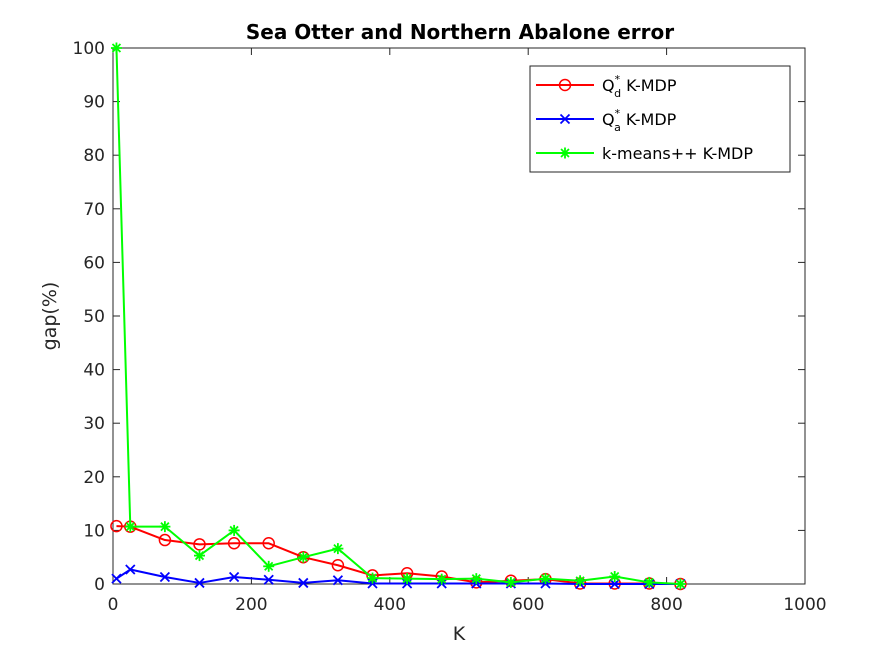 This screenshot has height=656, width=891. What do you see at coordinates (94, 317) in the screenshot?
I see `y-tick-label: 50` at bounding box center [94, 317].